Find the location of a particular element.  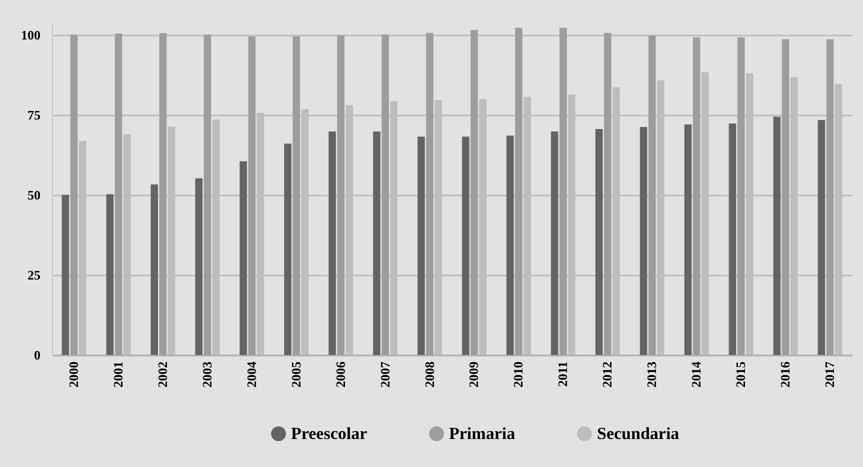

x-tick-label: 2010 is located at coordinates (518, 375).